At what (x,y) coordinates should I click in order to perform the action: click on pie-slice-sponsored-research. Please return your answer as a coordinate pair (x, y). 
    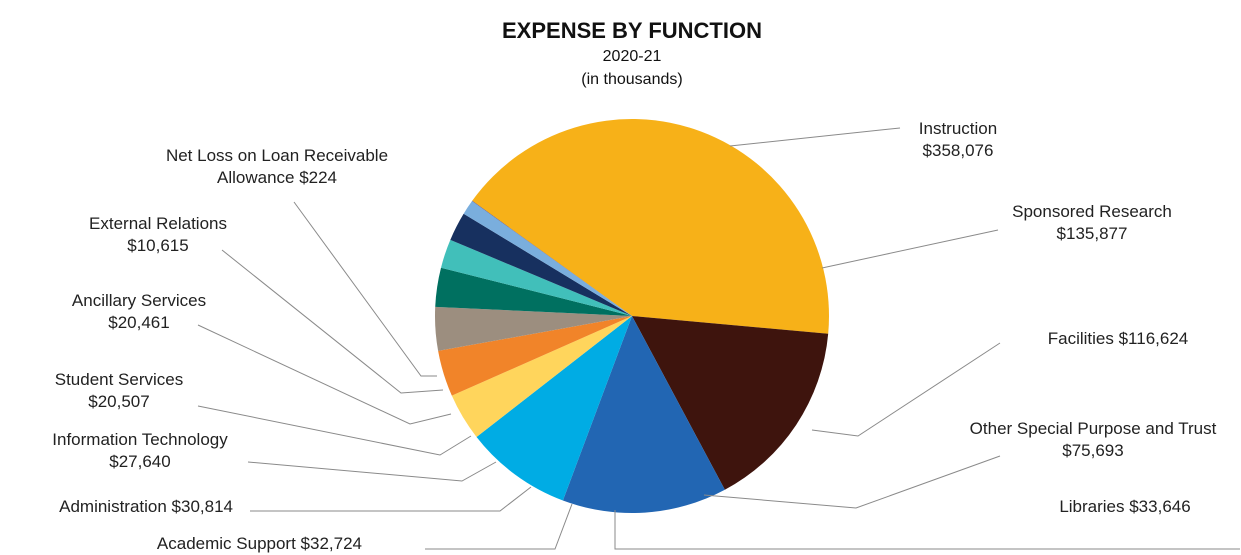
    Looking at the image, I should click on (730, 403).